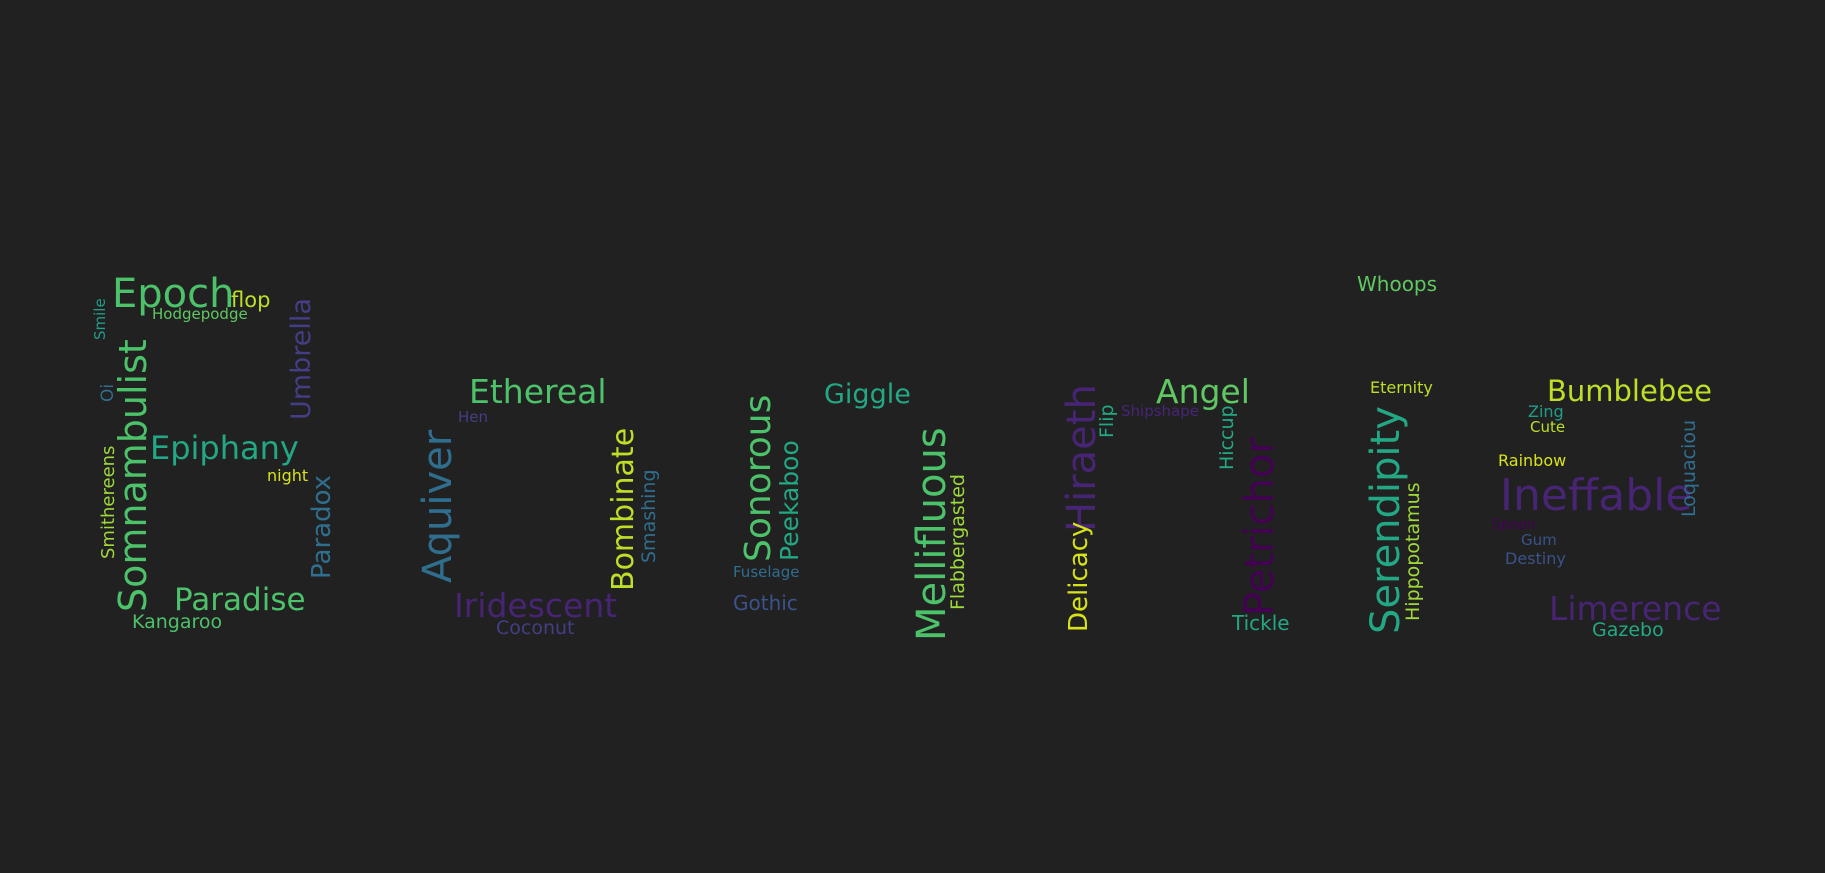 The width and height of the screenshot is (1825, 873). I want to click on word-serendipity: Serendipity, so click(1386, 520).